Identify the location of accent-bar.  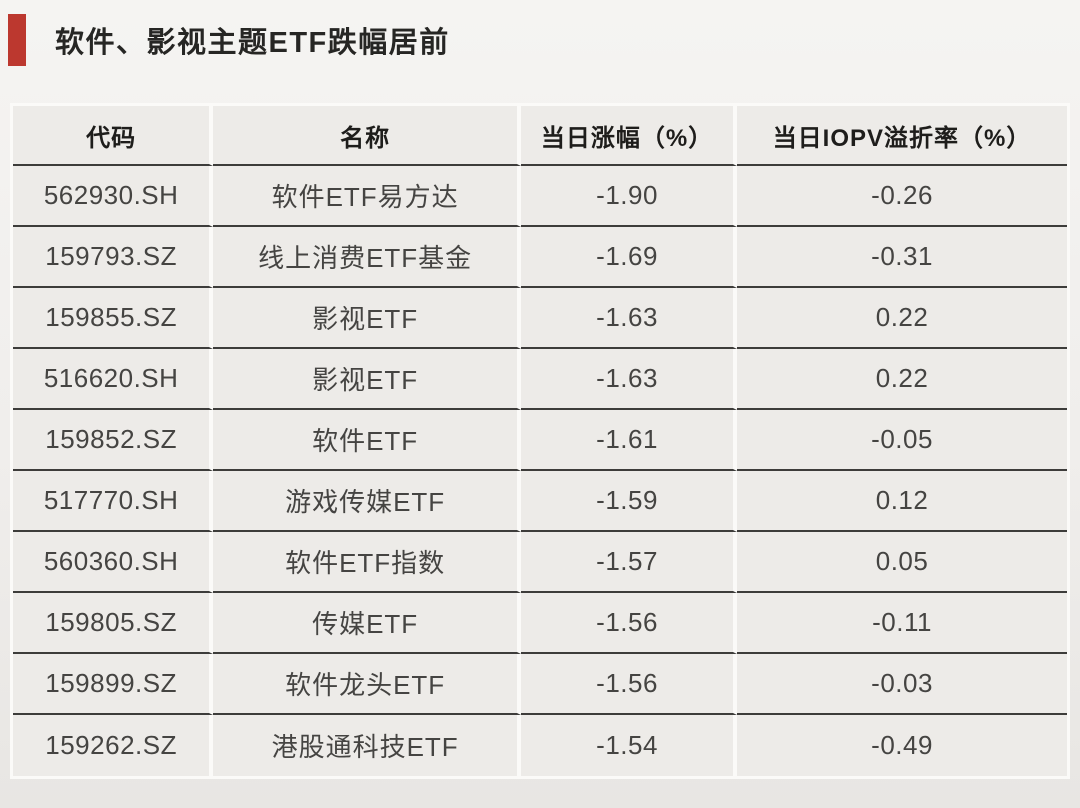
(17, 40).